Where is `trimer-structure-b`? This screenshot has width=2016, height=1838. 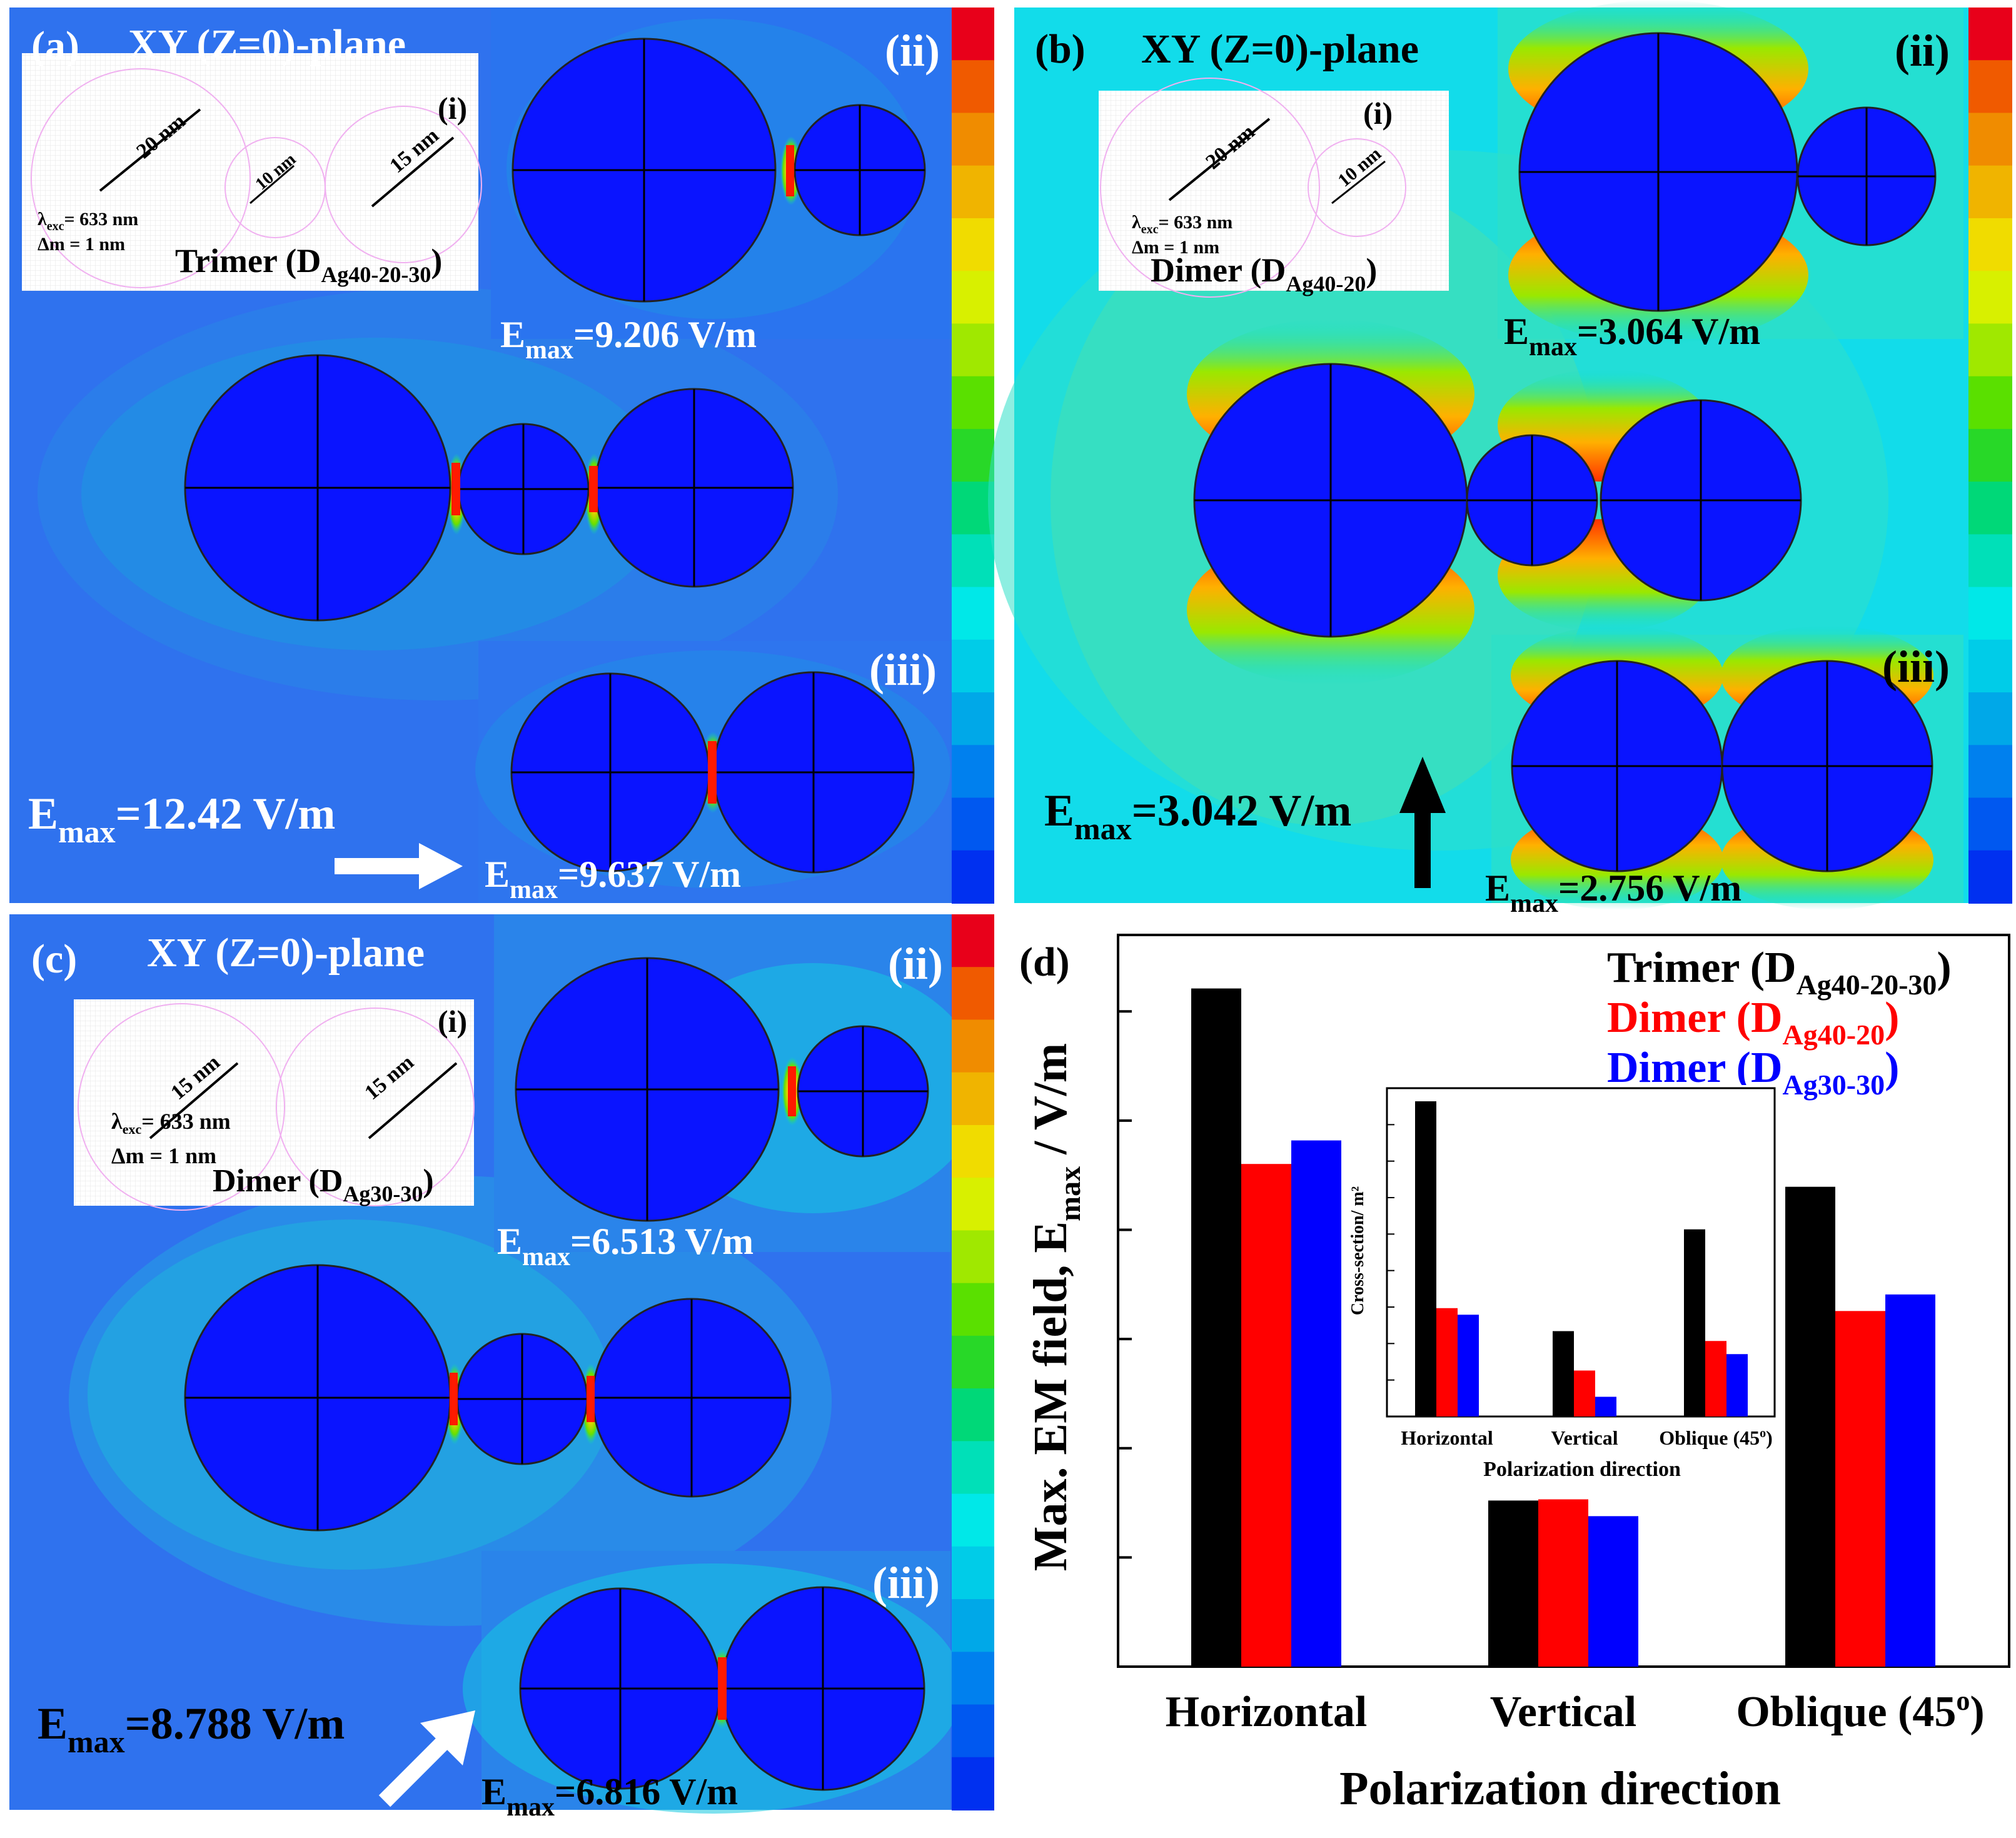 trimer-structure-b is located at coordinates (1497, 500).